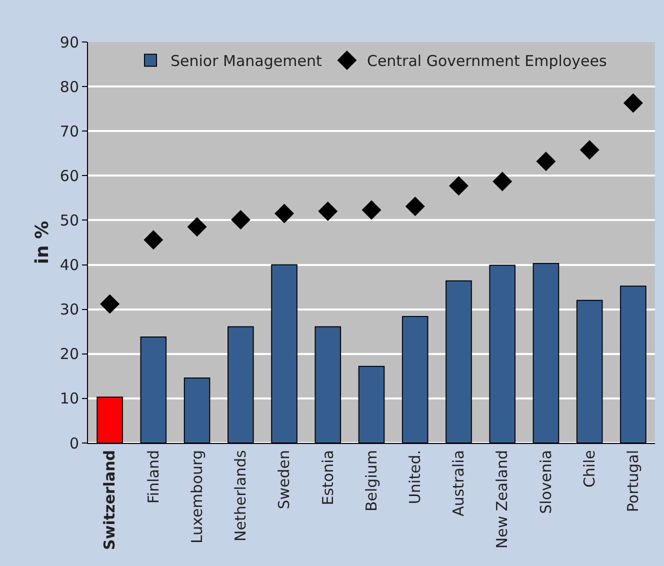 This screenshot has height=566, width=664. Describe the element at coordinates (371, 481) in the screenshot. I see `x-tick-label: Belgium` at that location.